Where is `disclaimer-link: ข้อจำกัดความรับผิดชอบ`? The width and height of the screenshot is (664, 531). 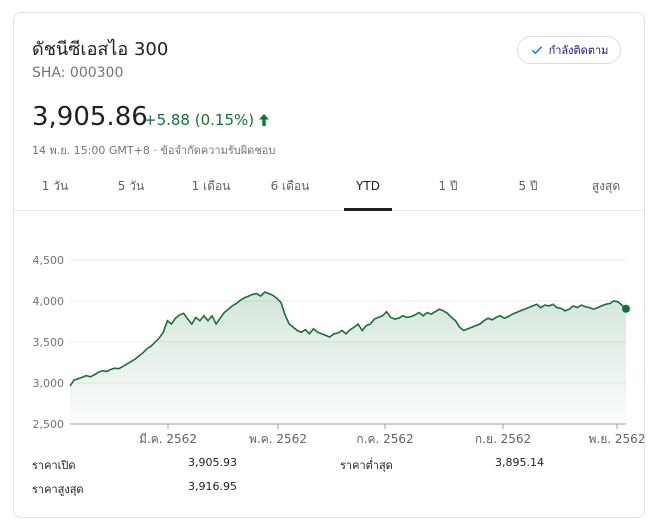 disclaimer-link: ข้อจำกัดความรับผิดชอบ is located at coordinates (218, 150).